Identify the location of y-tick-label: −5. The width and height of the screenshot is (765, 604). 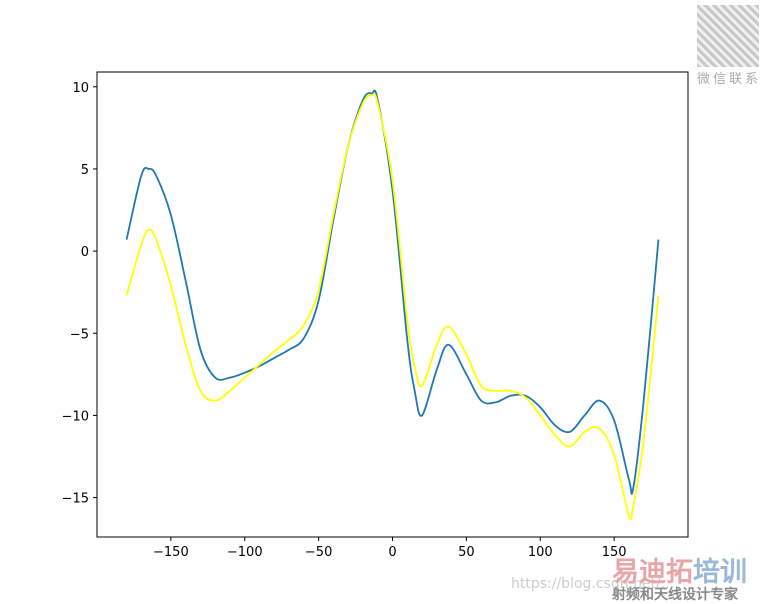
(79, 334).